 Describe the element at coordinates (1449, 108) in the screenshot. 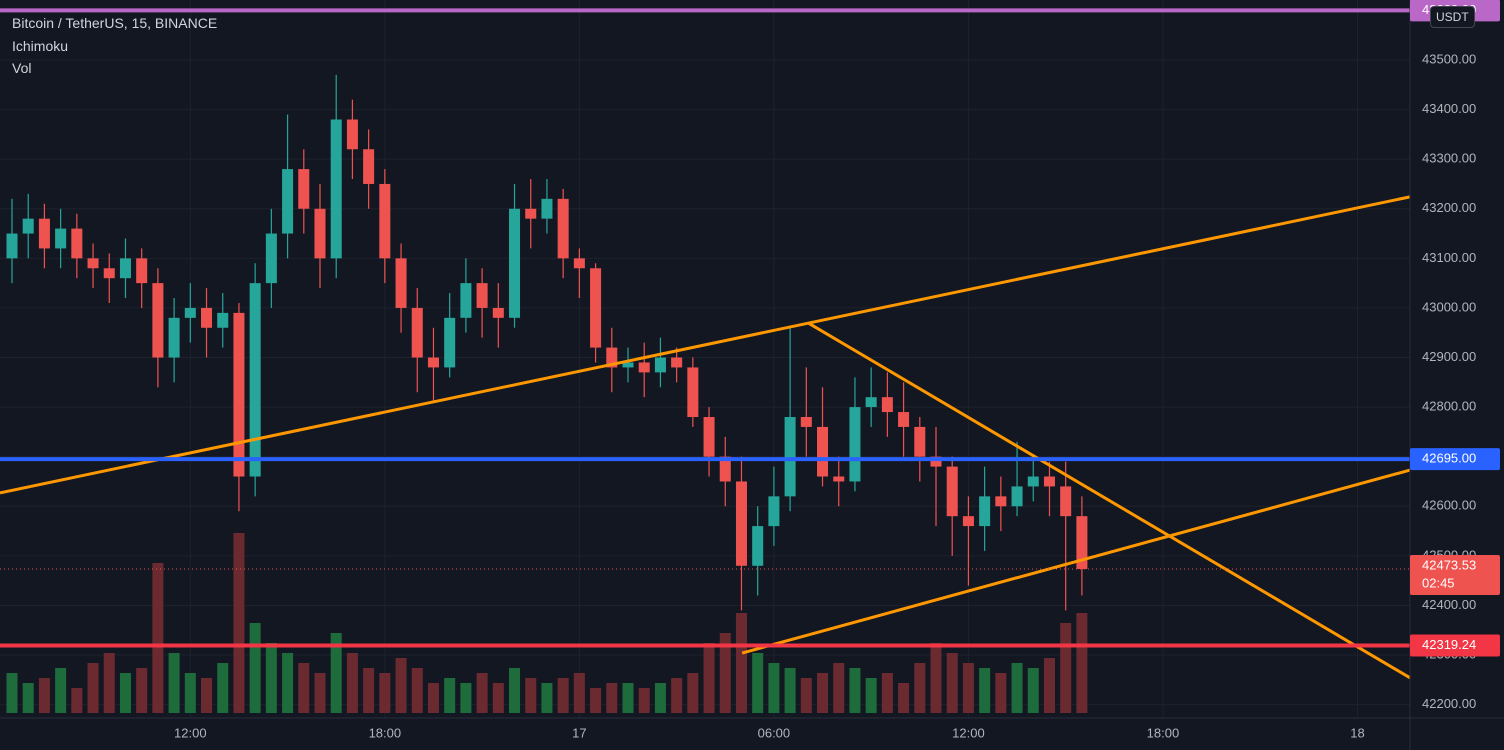

I see `y-tick-label: 43400.00` at that location.